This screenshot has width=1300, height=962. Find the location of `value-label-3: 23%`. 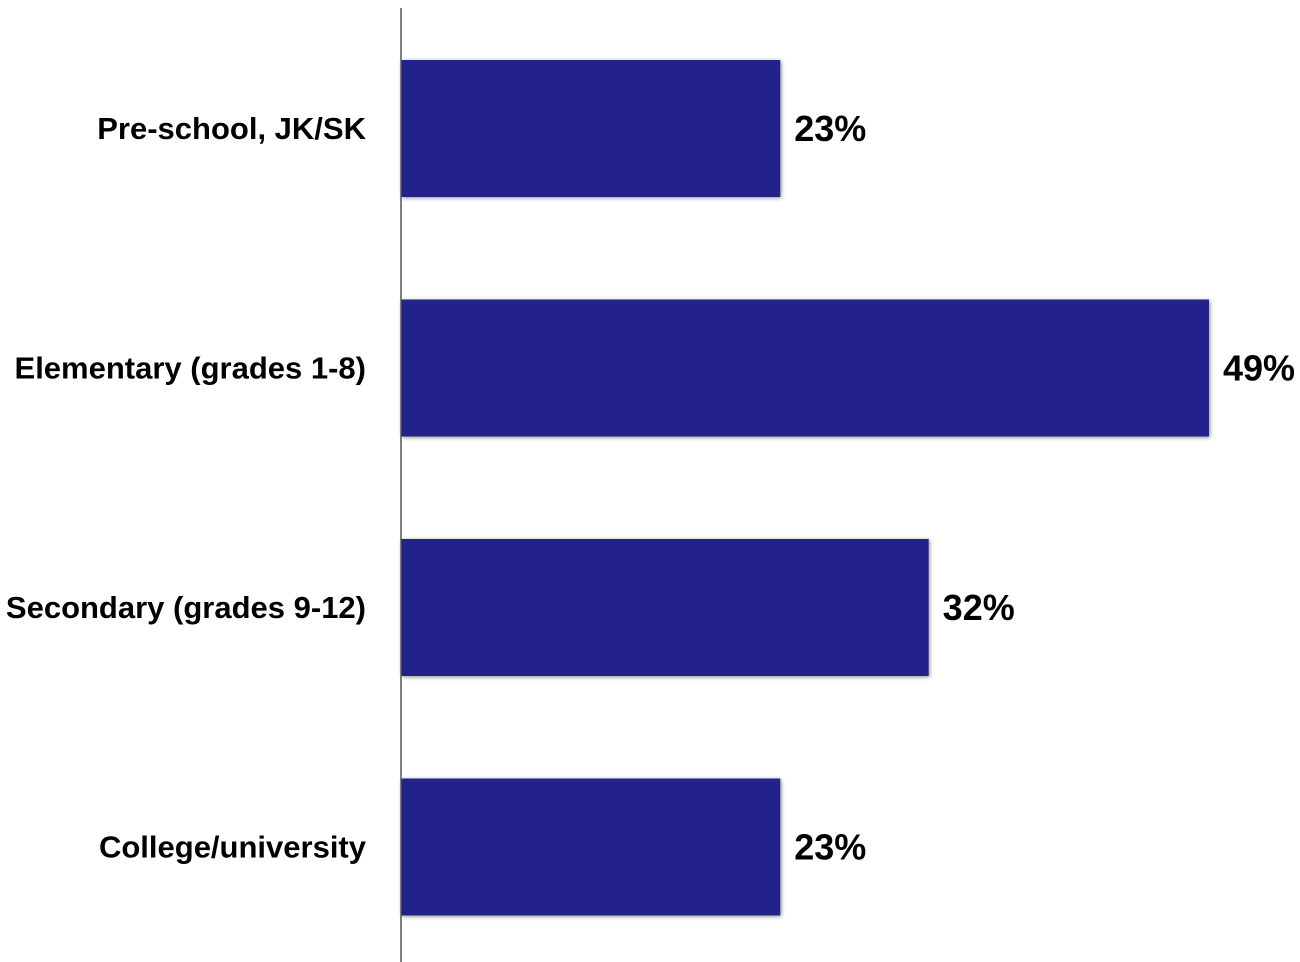

value-label-3: 23% is located at coordinates (830, 847).